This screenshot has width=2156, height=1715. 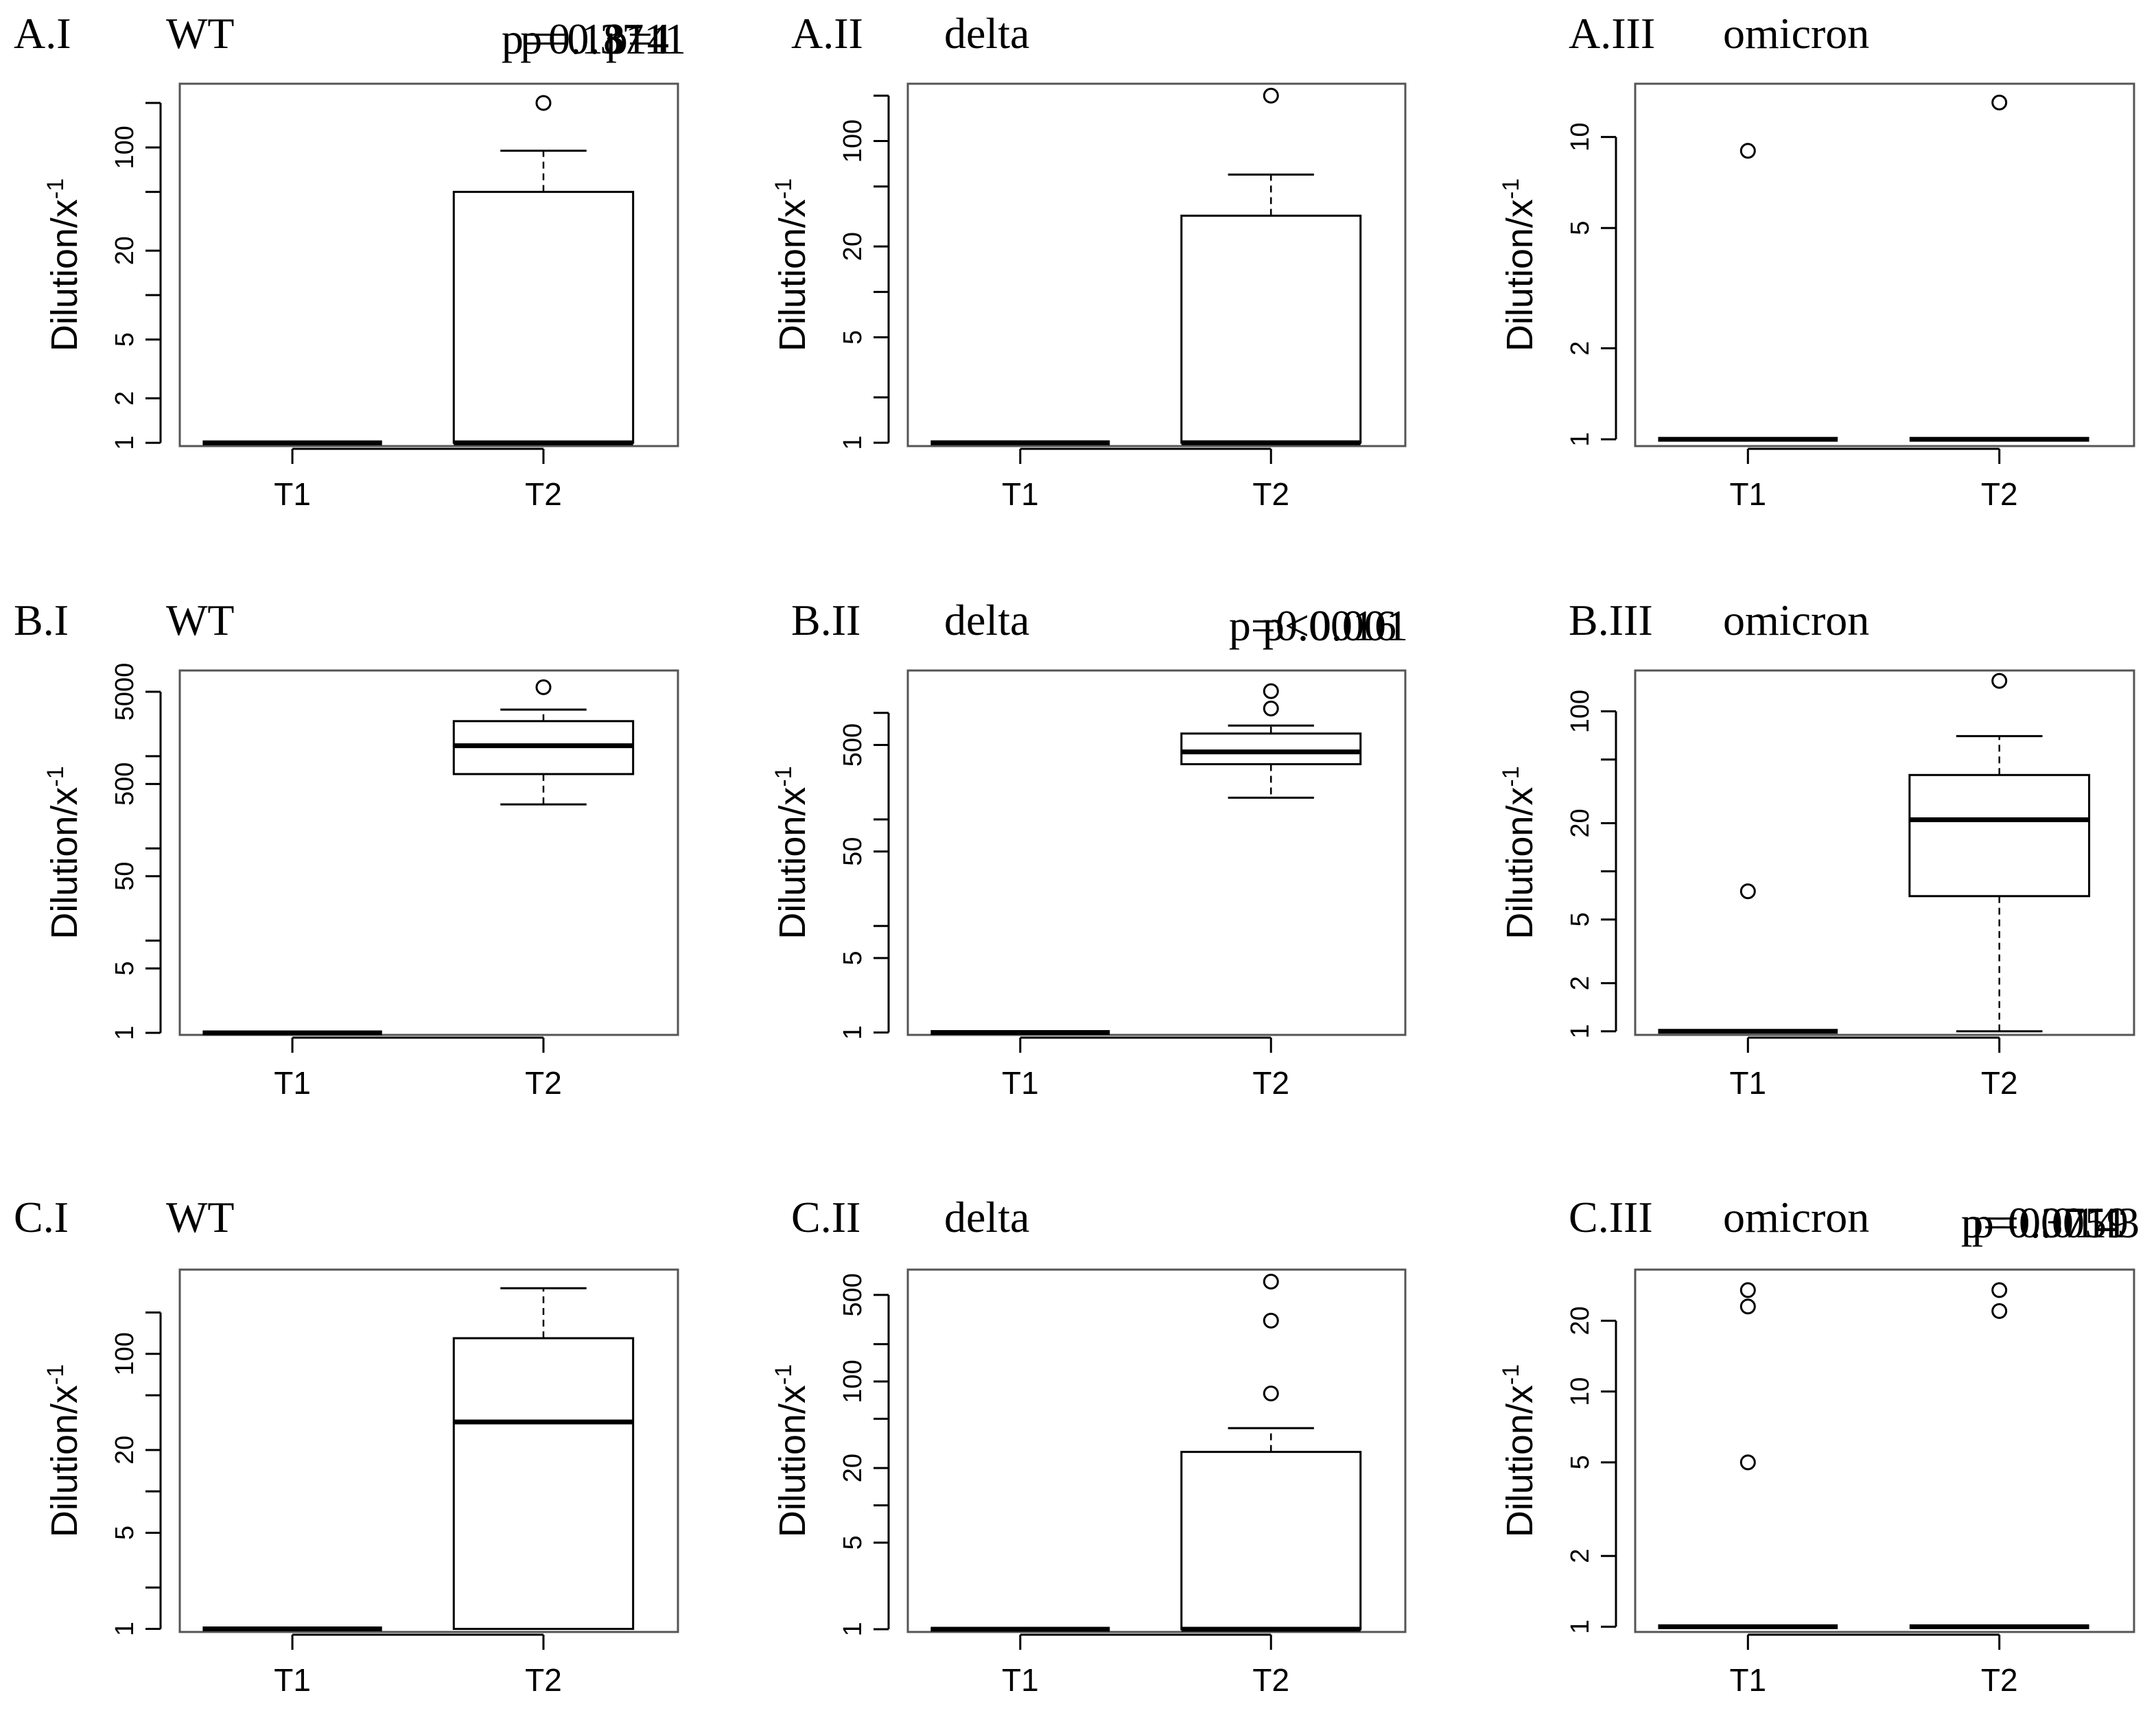 I want to click on p-value: p=0.0059, so click(x=2045, y=1222).